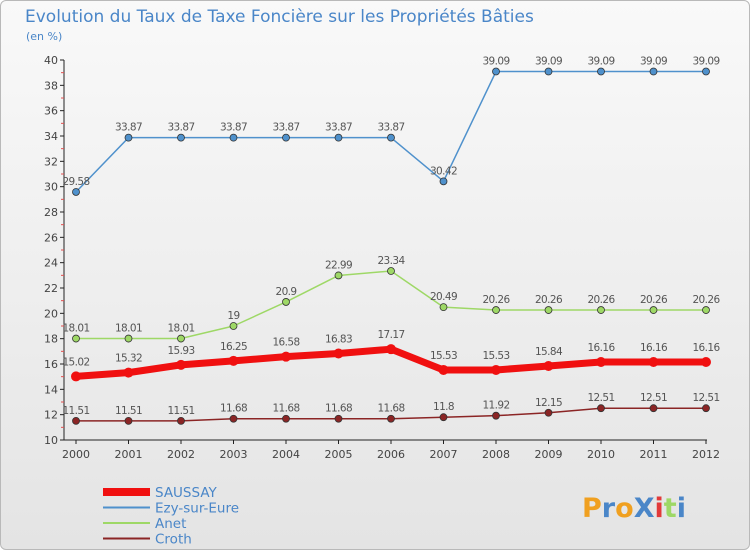 The width and height of the screenshot is (750, 550). What do you see at coordinates (51, 187) in the screenshot?
I see `y-tick-label: 30` at bounding box center [51, 187].